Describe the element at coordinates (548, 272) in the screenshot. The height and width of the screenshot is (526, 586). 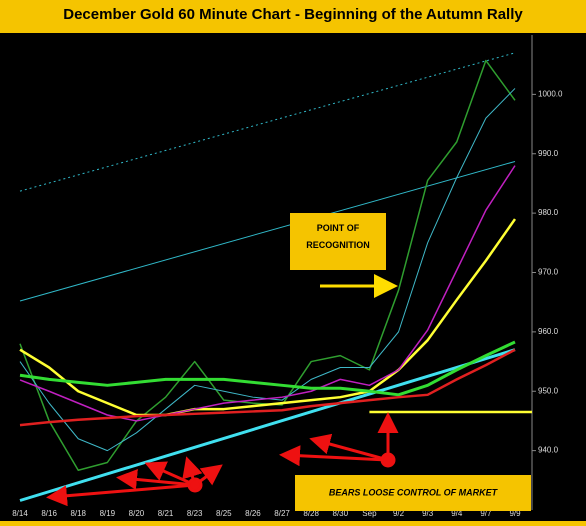
I see `y-tick-label: 970.0` at that location.